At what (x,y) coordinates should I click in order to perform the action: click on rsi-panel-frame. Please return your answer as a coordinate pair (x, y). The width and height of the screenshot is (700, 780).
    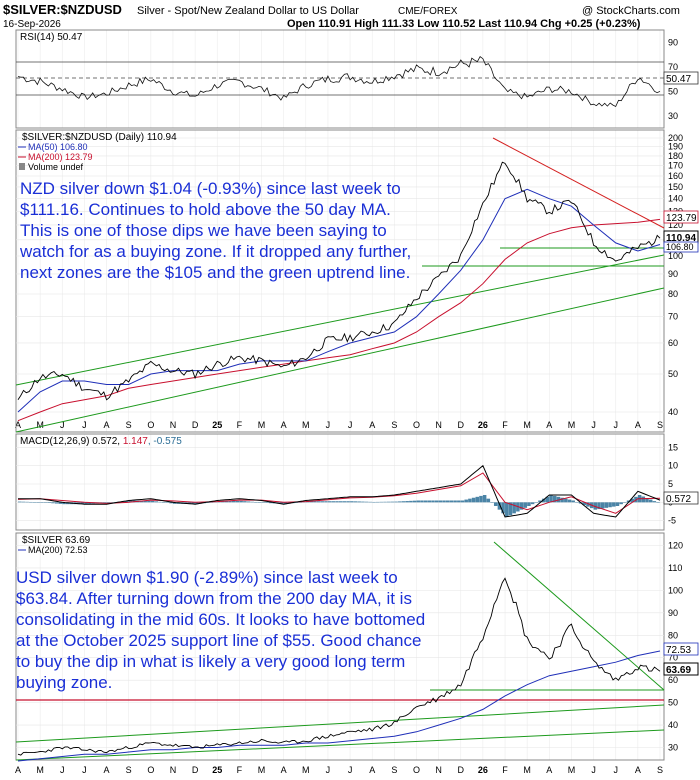
    Looking at the image, I should click on (340, 79).